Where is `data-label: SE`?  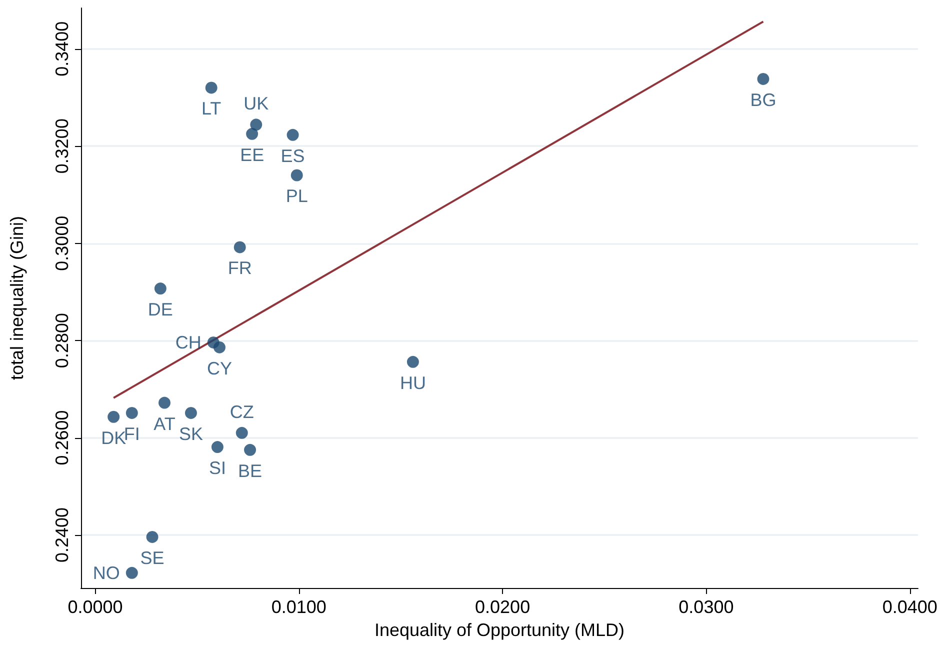
data-label: SE is located at coordinates (152, 558).